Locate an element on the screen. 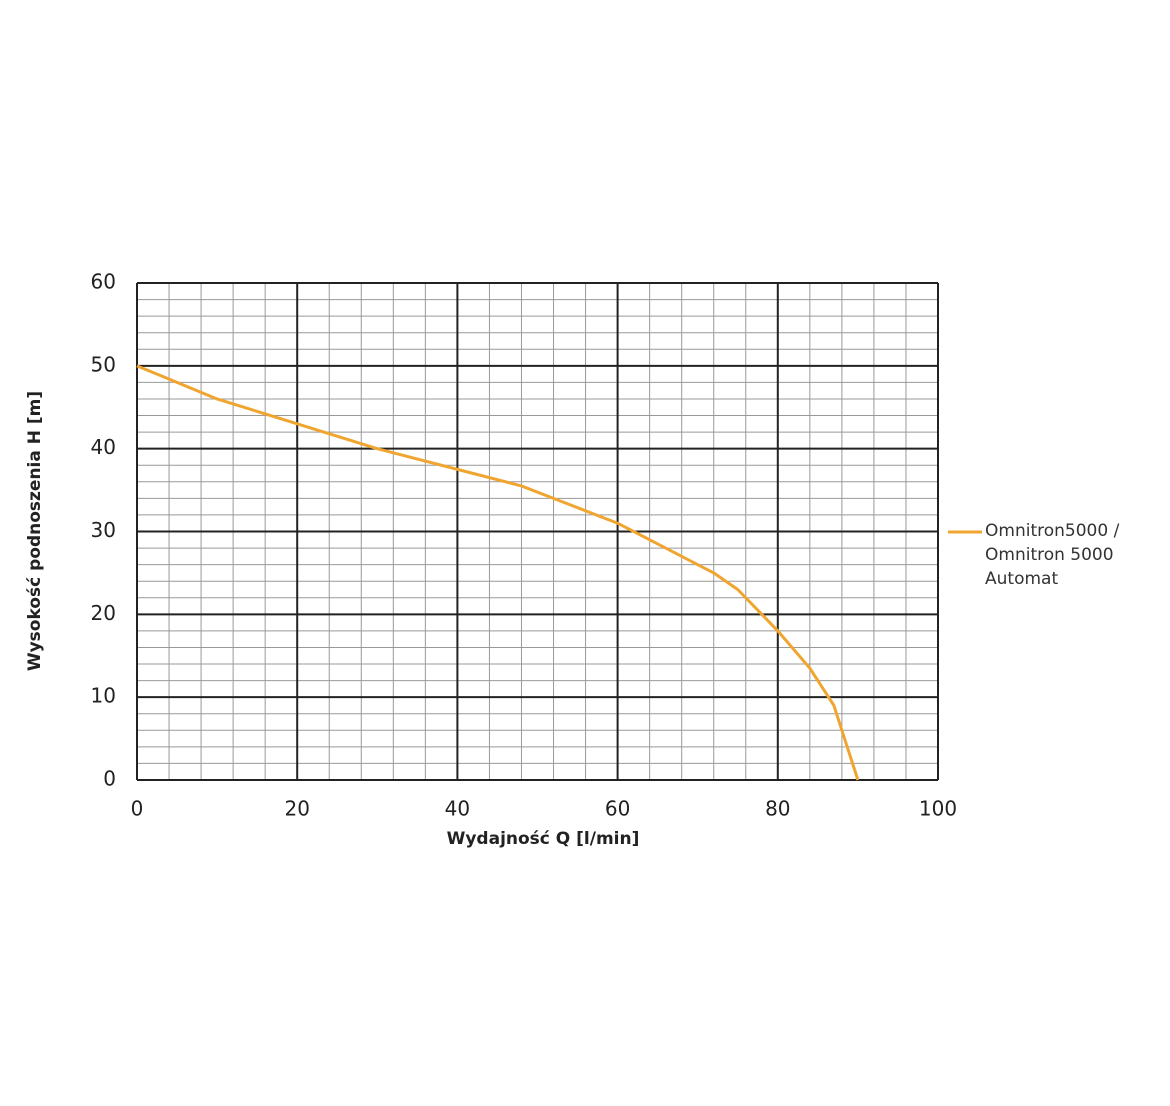  x-tick-label: 40 is located at coordinates (457, 809).